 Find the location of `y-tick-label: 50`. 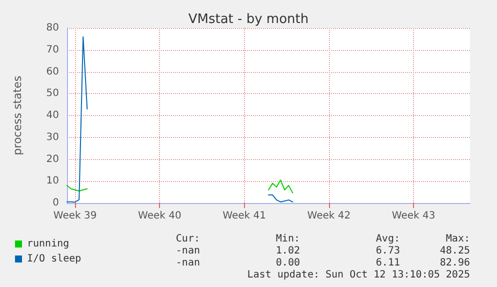

y-tick-label: 50 is located at coordinates (52, 94).